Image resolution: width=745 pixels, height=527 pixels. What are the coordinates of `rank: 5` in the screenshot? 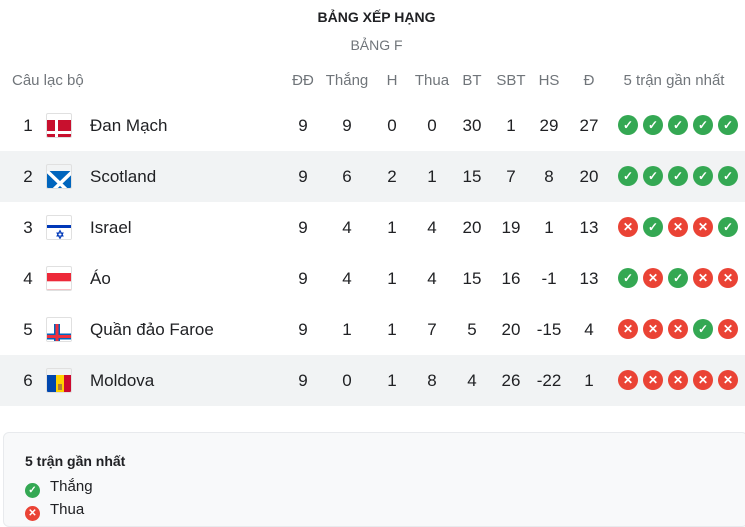 It's located at (28, 329).